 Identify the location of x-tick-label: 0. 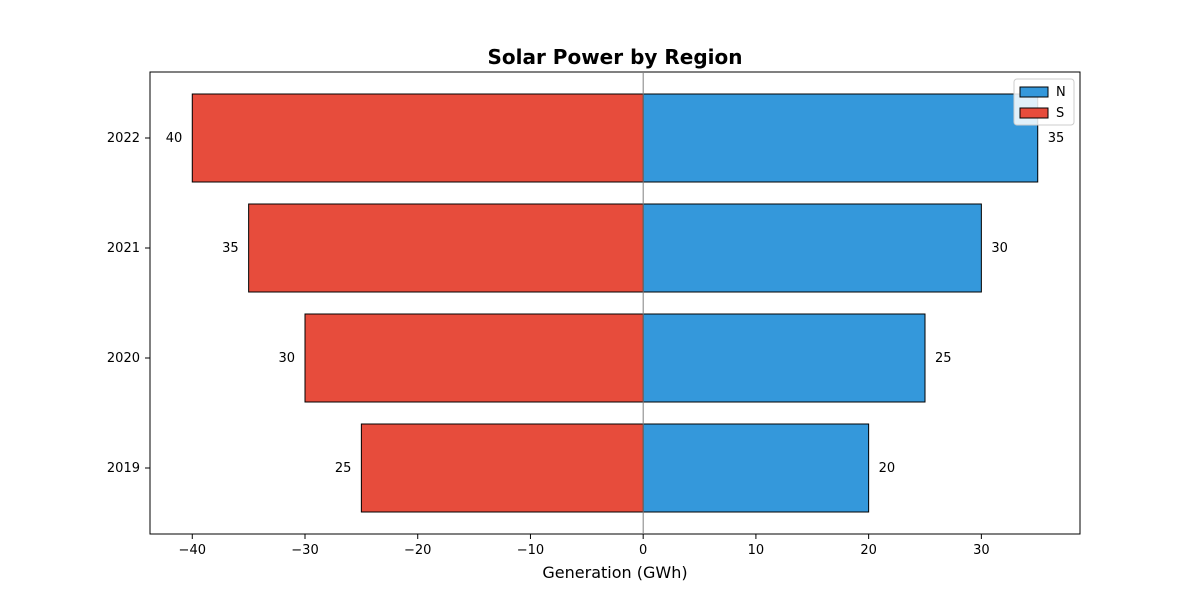
(643, 550).